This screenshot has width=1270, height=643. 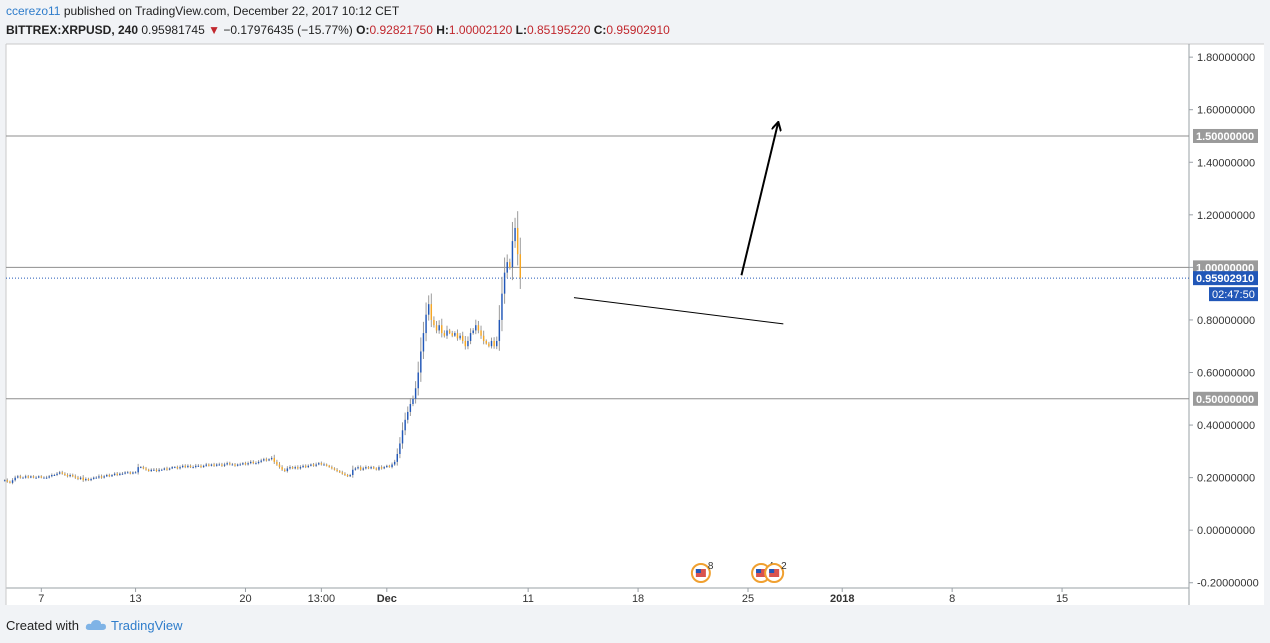 I want to click on level-price-tag, so click(x=1225, y=135).